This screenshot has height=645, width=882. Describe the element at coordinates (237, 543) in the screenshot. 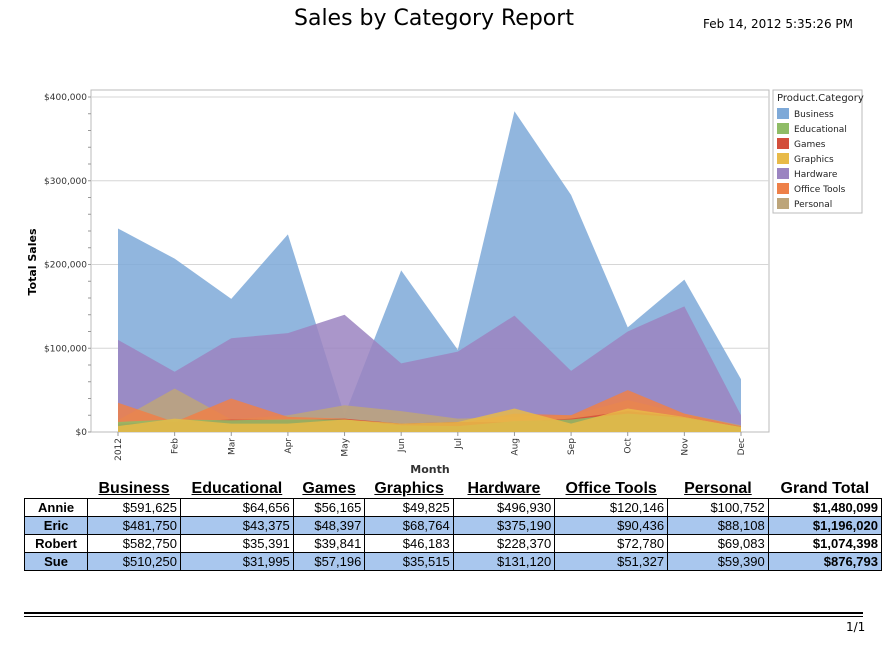

I see `table-cell: $35,391` at that location.